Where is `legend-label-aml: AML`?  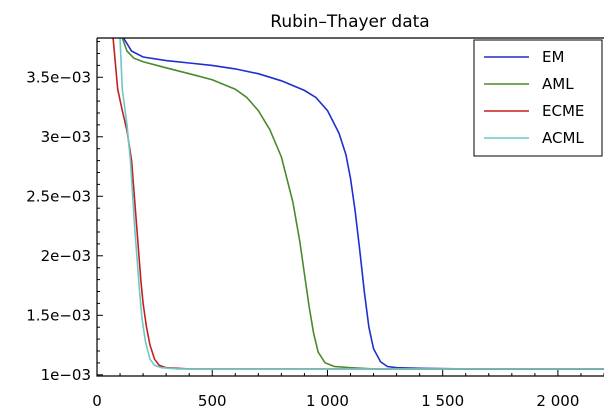
legend-label-aml: AML is located at coordinates (558, 84).